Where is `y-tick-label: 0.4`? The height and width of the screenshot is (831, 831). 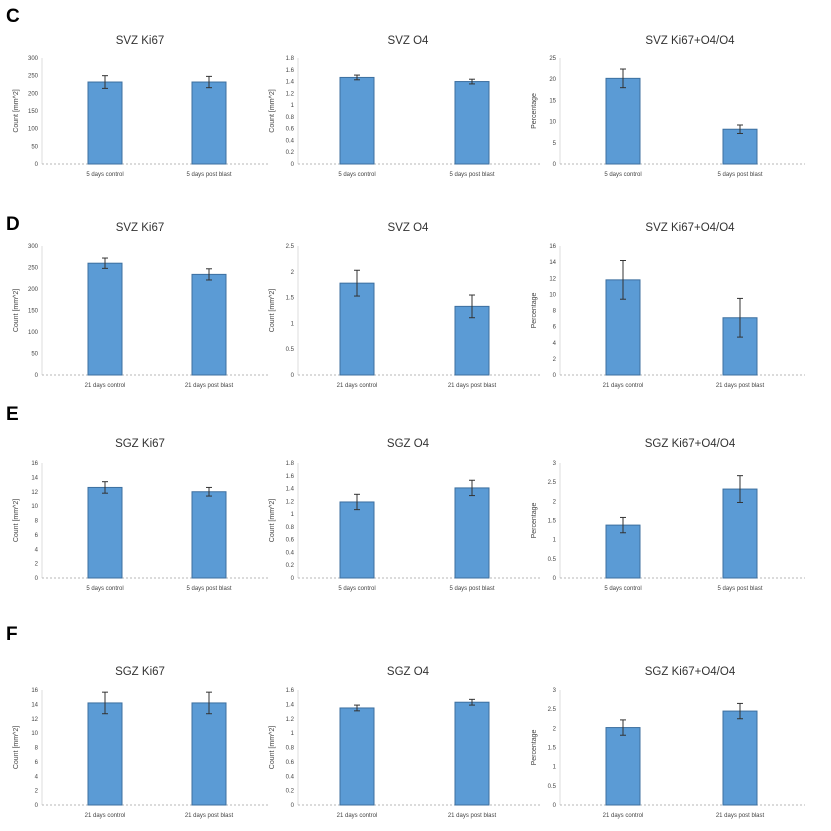 y-tick-label: 0.4 is located at coordinates (290, 553).